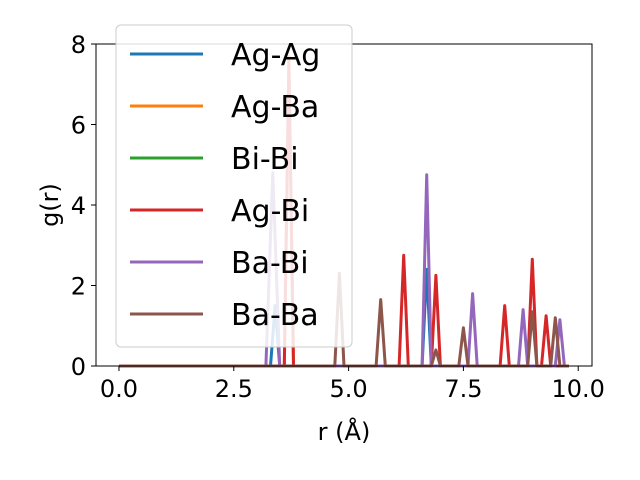 The height and width of the screenshot is (480, 640). I want to click on x-axis-ticks: 0.0 2.5 5.0 7.5 10.0, so click(352, 384).